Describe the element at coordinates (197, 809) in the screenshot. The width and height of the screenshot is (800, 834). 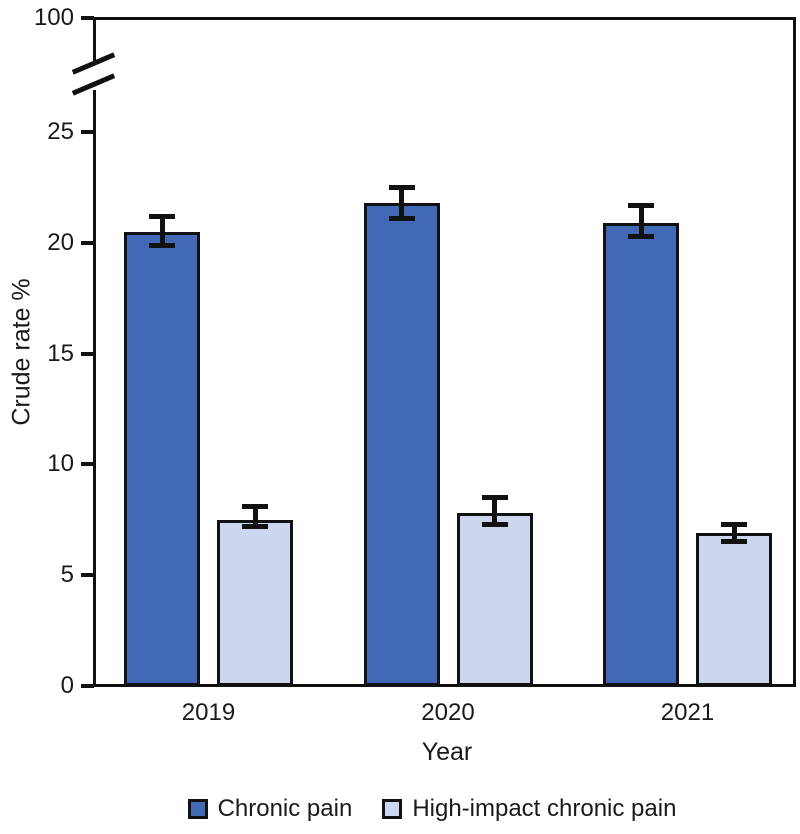
I see `chronic-pain-swatch` at that location.